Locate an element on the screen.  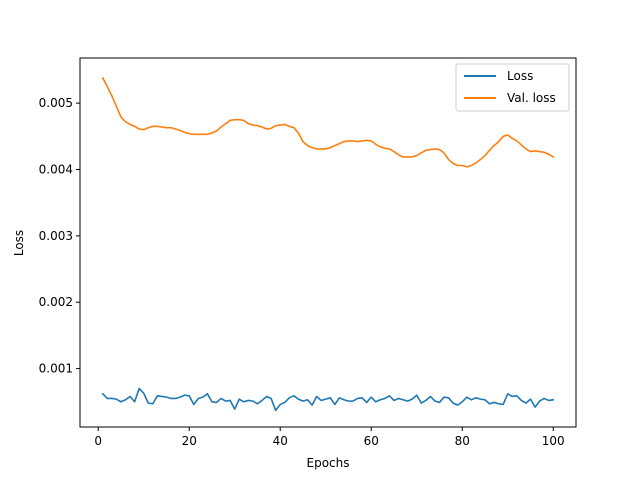
series-line-loss is located at coordinates (328, 399).